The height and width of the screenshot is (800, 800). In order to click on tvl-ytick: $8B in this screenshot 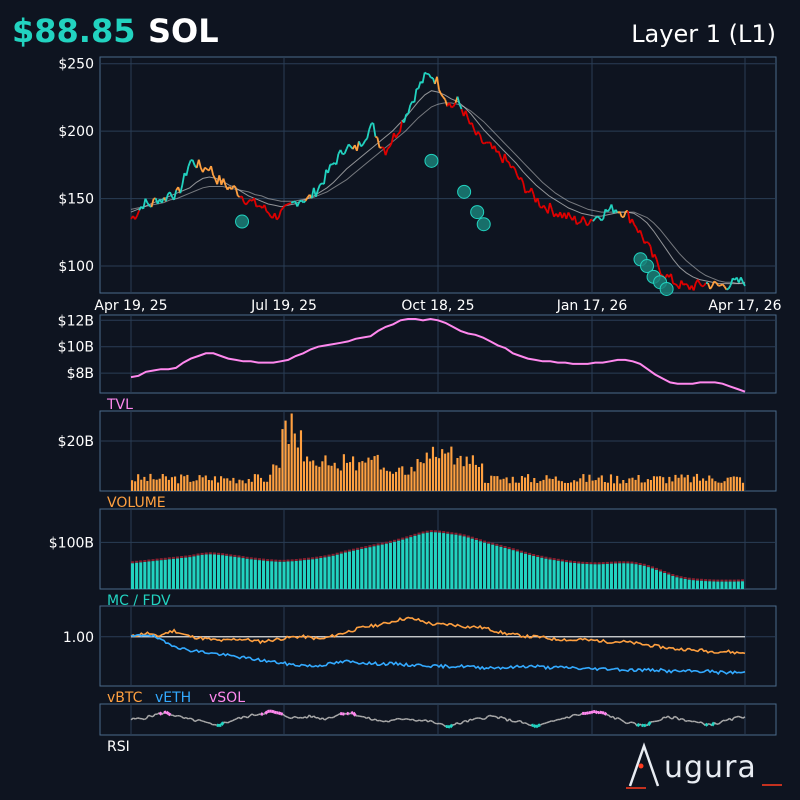, I will do `click(80, 374)`.